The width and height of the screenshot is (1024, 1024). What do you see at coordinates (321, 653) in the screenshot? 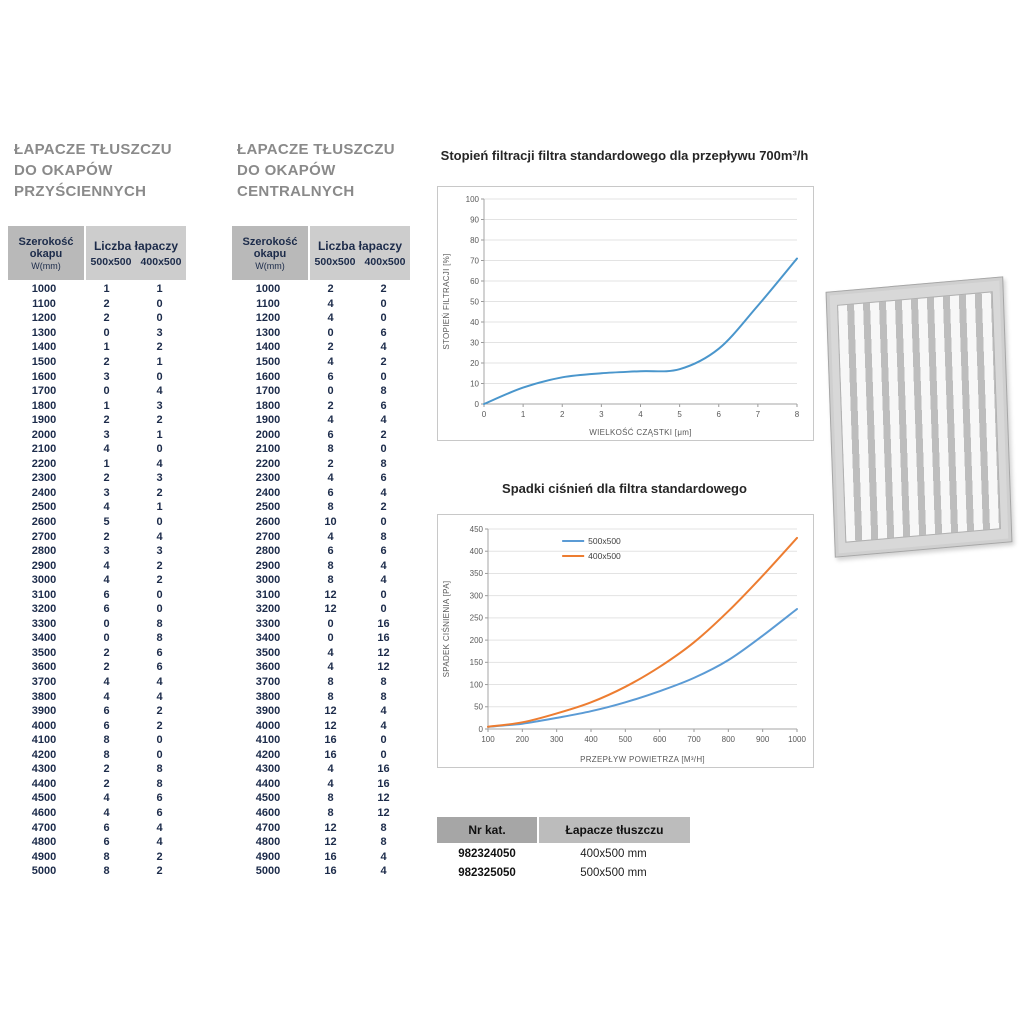
I see `table-row: 3500 4 12` at bounding box center [321, 653].